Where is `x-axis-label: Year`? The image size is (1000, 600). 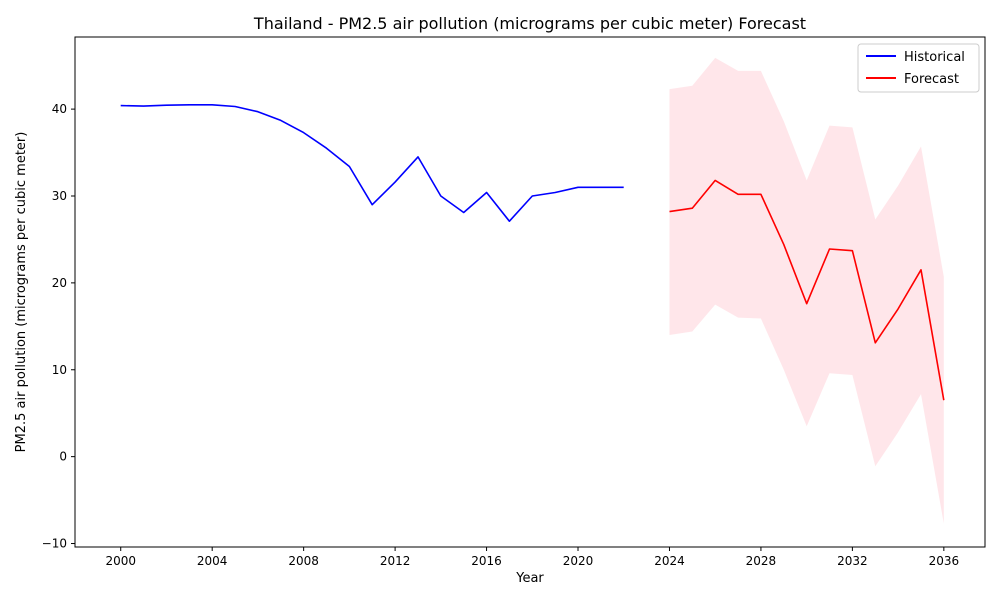 x-axis-label: Year is located at coordinates (529, 578).